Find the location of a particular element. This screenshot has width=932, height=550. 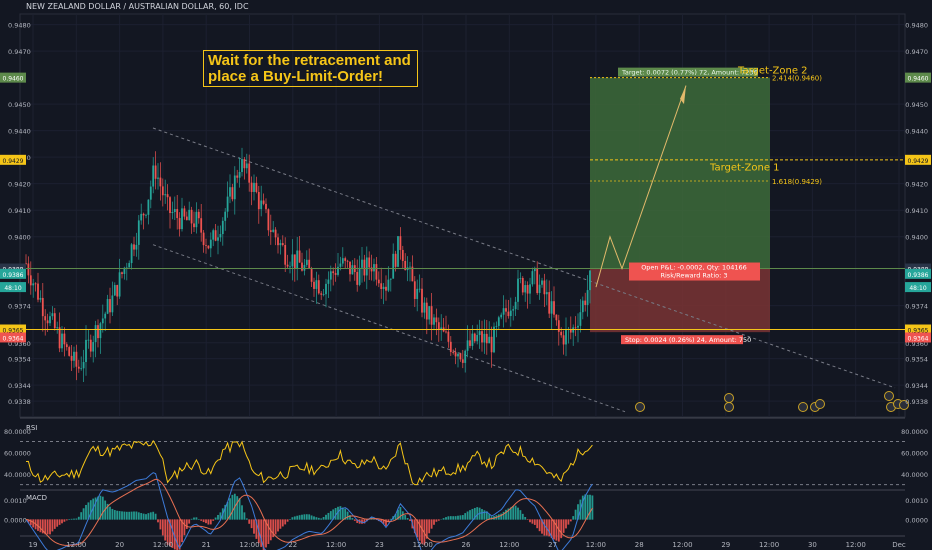

event-marker-icon is located at coordinates (729, 407).